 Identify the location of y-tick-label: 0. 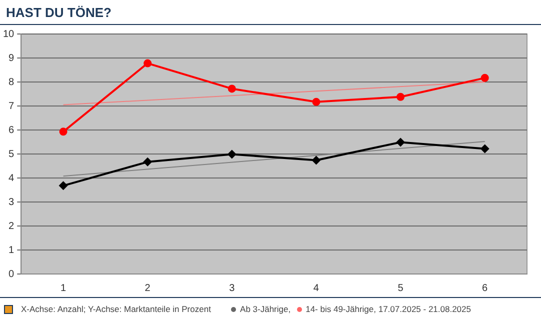
(11, 274).